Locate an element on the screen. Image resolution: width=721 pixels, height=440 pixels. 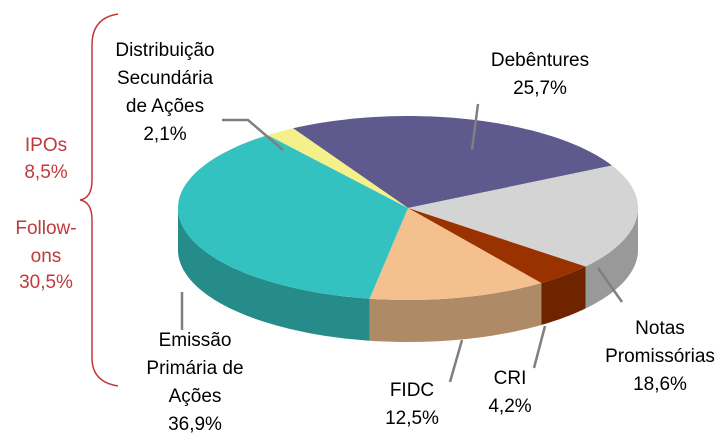
annotation-label: Follow-ons is located at coordinates (45, 242).